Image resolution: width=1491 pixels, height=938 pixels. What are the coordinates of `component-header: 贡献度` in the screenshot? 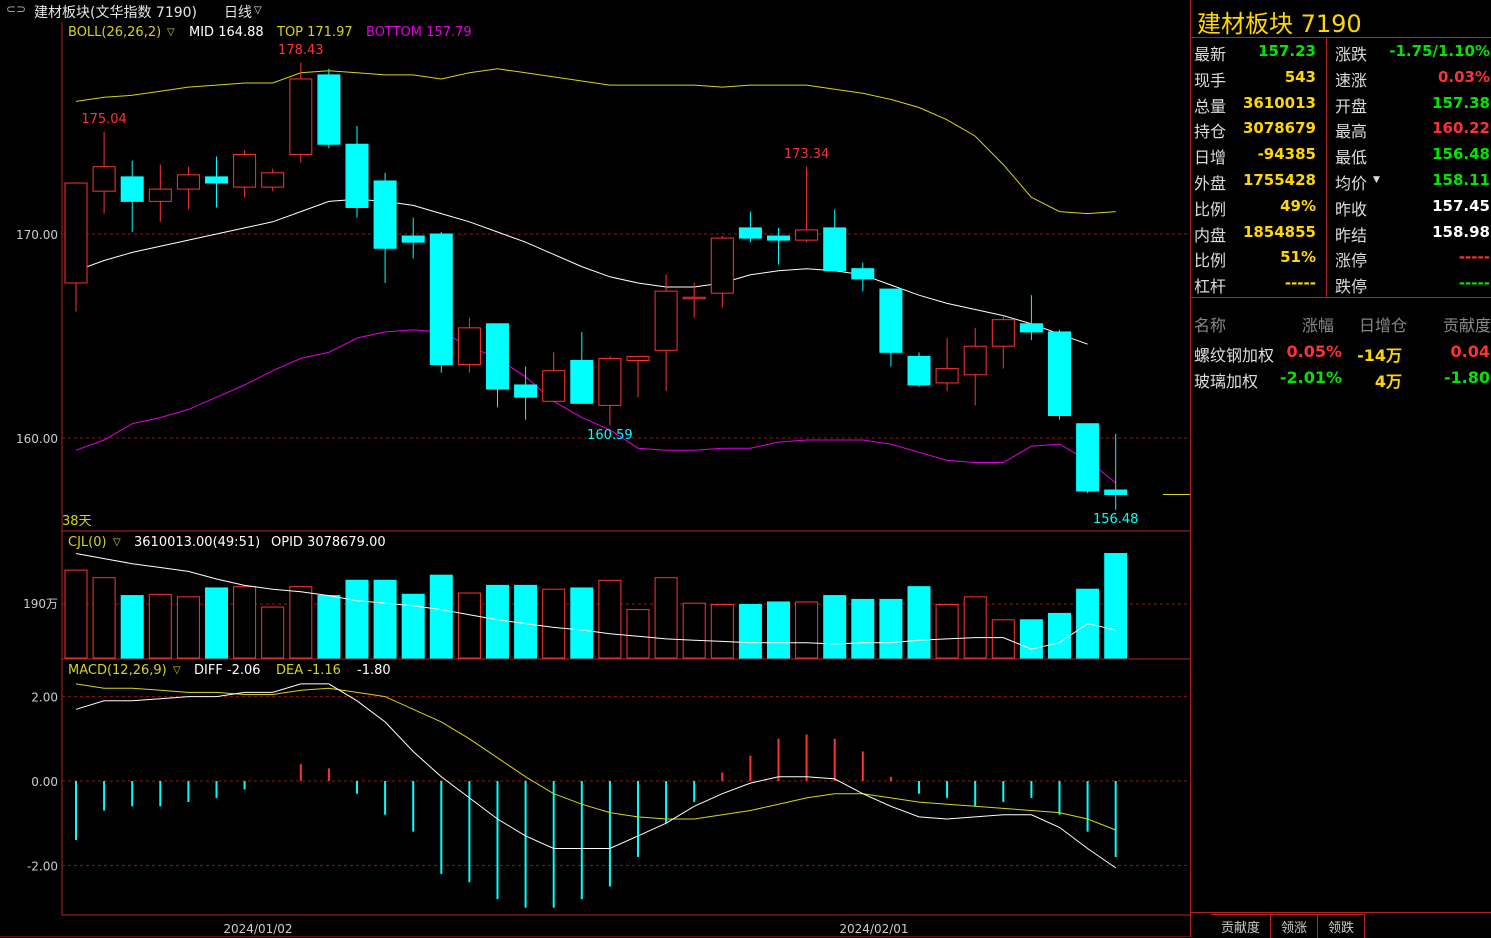 It's located at (1466, 325).